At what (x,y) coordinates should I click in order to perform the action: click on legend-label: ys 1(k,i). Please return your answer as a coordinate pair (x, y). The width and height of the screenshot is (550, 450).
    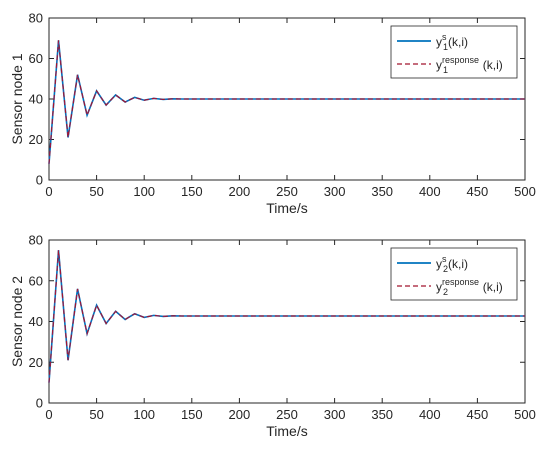
    Looking at the image, I should click on (452, 42).